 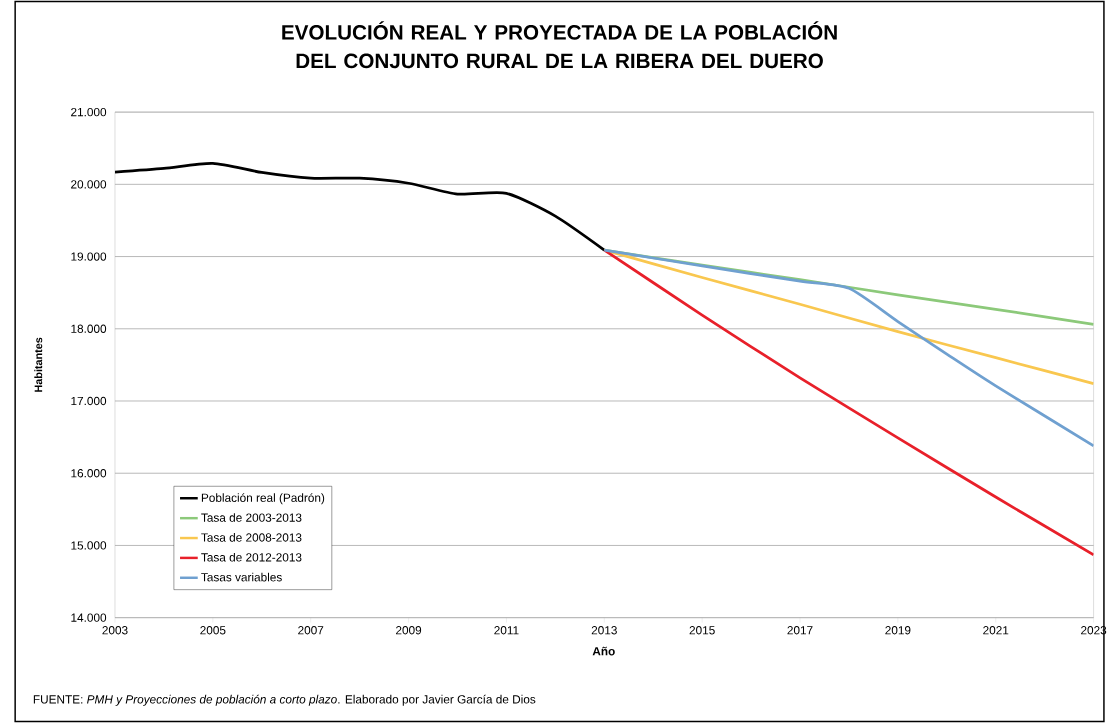 What do you see at coordinates (89, 256) in the screenshot?
I see `y-tick-label: 19.000` at bounding box center [89, 256].